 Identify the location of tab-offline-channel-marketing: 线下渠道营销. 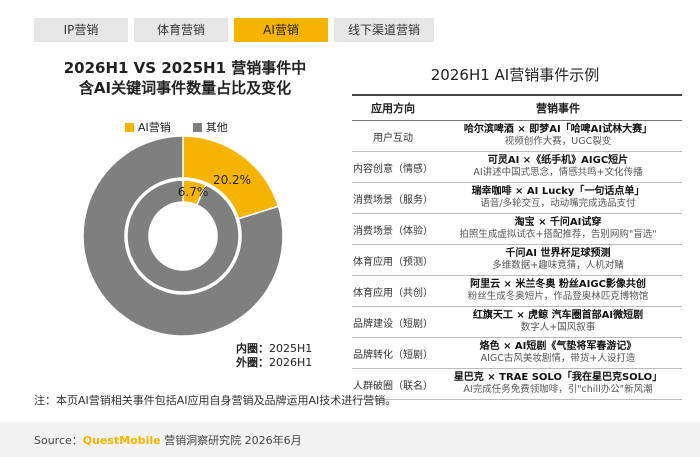
(384, 30).